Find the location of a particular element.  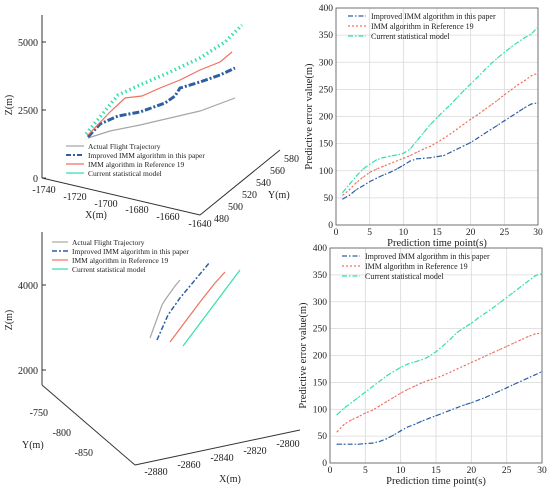

legend-label: Improved IMM algorithm in this paper is located at coordinates (427, 256).